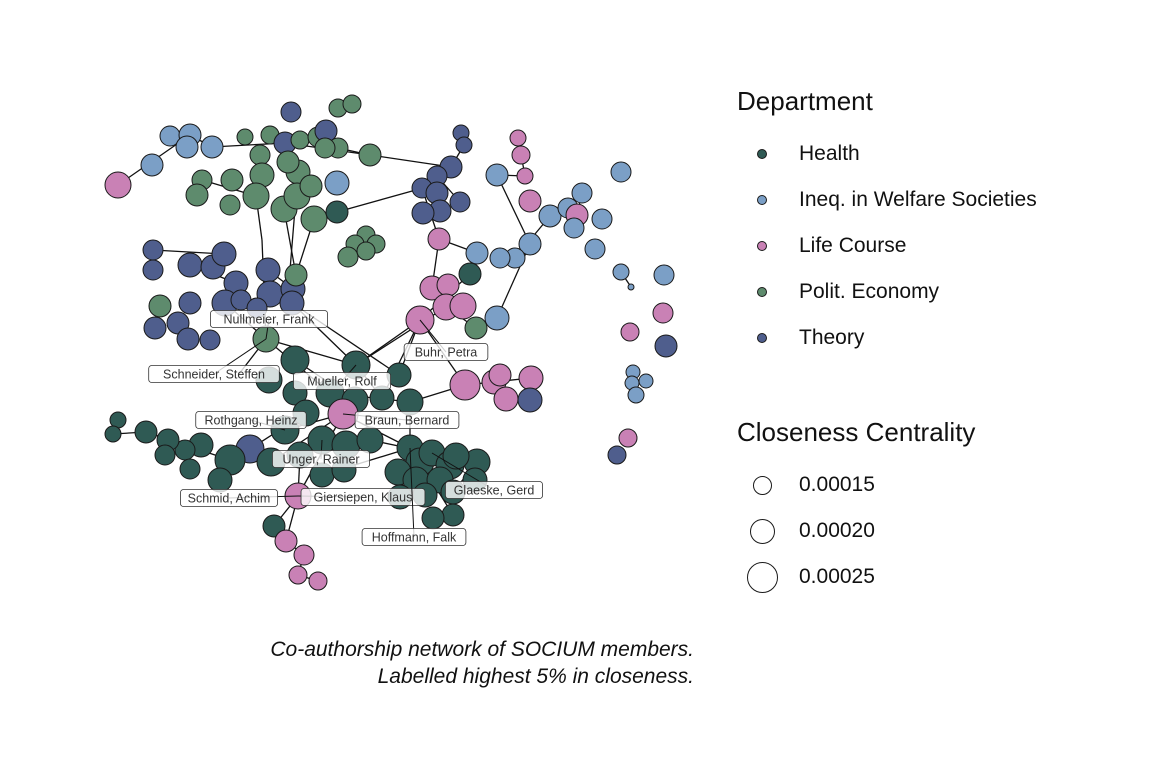 This screenshot has width=1152, height=768. I want to click on legend-size-label-large: 0.00025, so click(837, 576).